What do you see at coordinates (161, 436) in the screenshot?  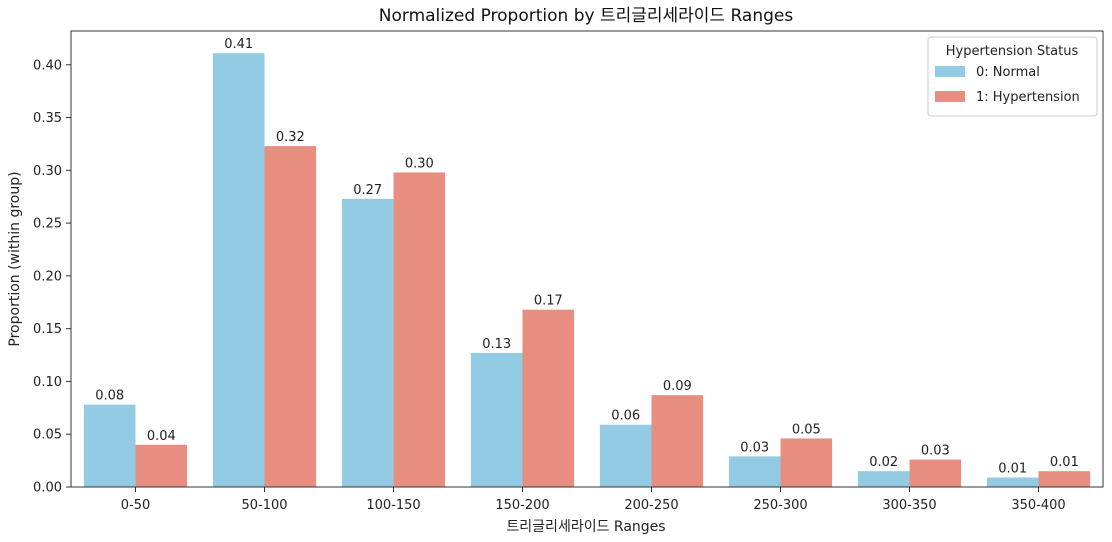 I see `bar-label-1-hypertension-0-50: 0.04` at bounding box center [161, 436].